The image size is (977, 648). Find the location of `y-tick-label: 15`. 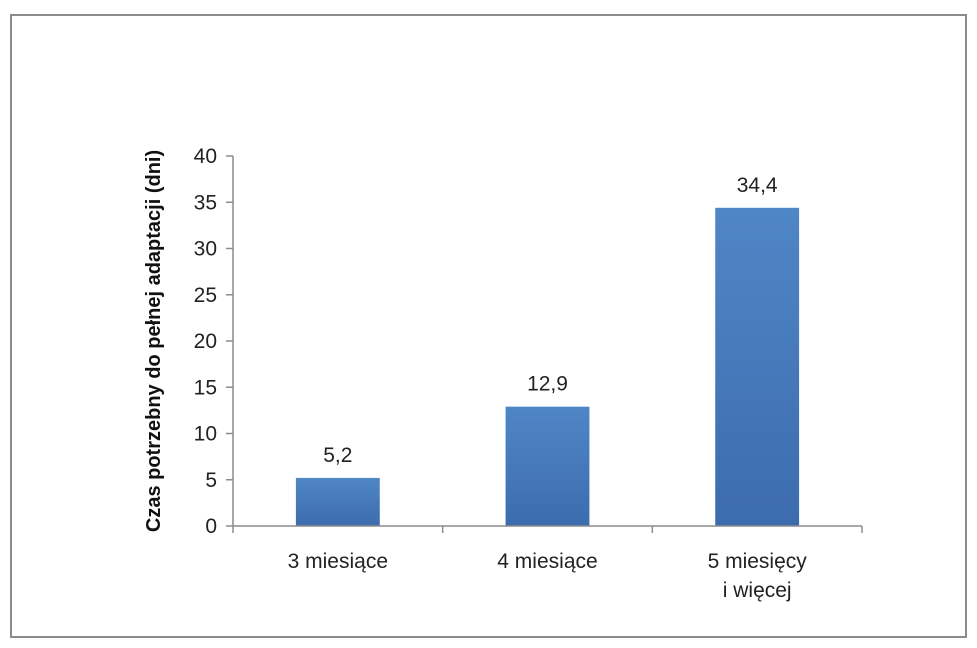

y-tick-label: 15 is located at coordinates (205, 387).